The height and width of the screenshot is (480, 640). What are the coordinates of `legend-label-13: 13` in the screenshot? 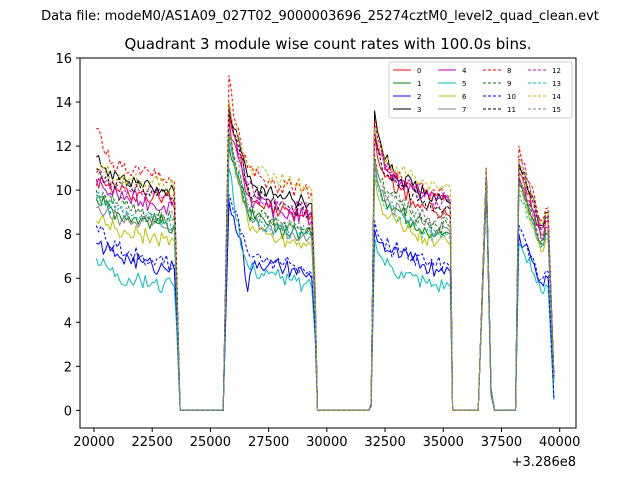 It's located at (556, 84).